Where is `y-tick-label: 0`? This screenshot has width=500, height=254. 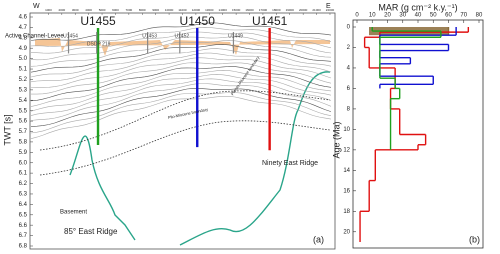 y-tick-label: 0 is located at coordinates (349, 28).